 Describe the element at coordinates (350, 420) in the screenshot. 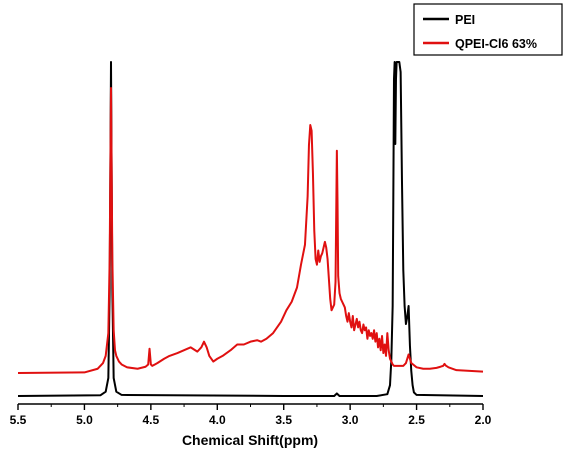

I see `x-tick-label: 3.0` at that location.